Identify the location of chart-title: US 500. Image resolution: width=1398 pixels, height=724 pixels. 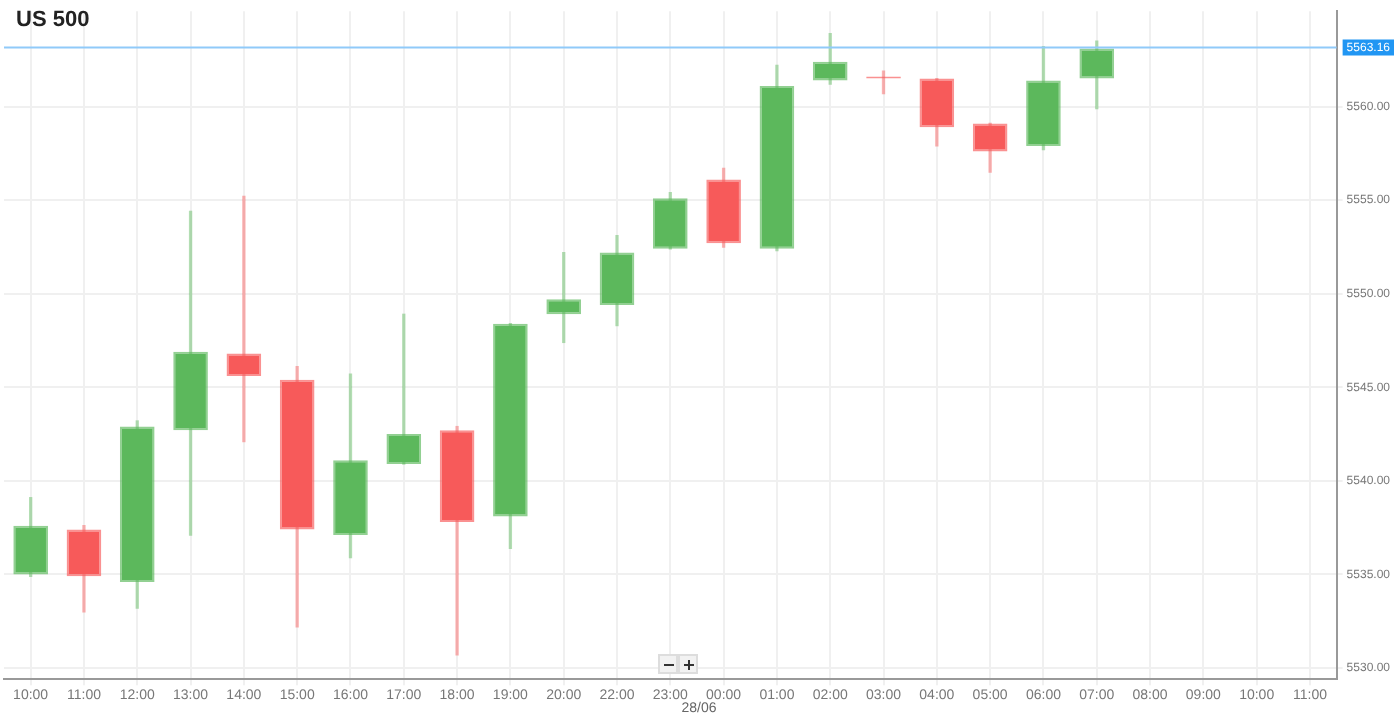
(53, 20).